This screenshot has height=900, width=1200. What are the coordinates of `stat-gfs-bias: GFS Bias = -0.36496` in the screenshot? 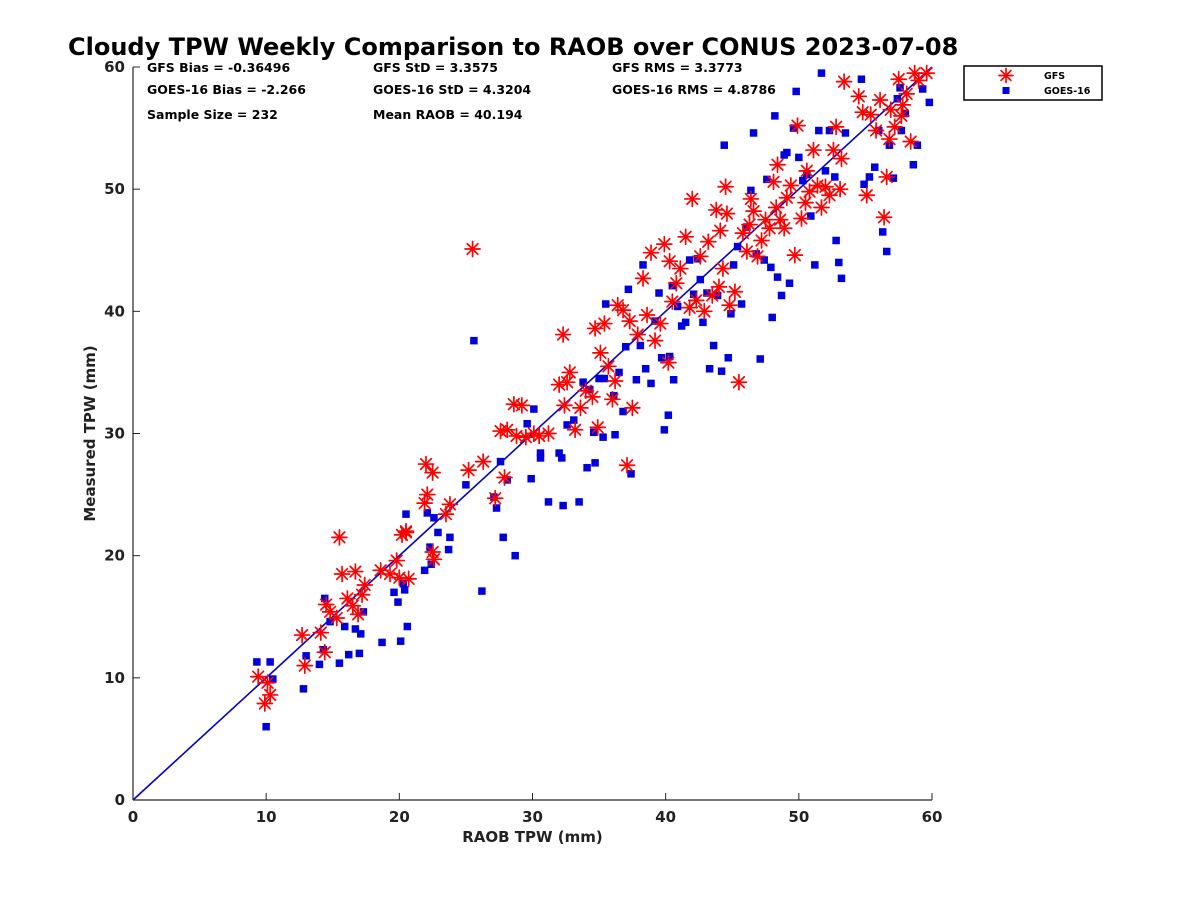 It's located at (218, 67).